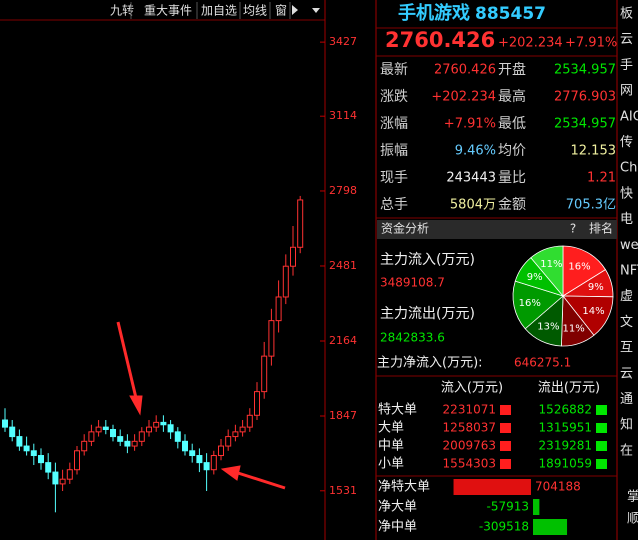 The height and width of the screenshot is (540, 638). I want to click on net-value: -309518, so click(504, 527).